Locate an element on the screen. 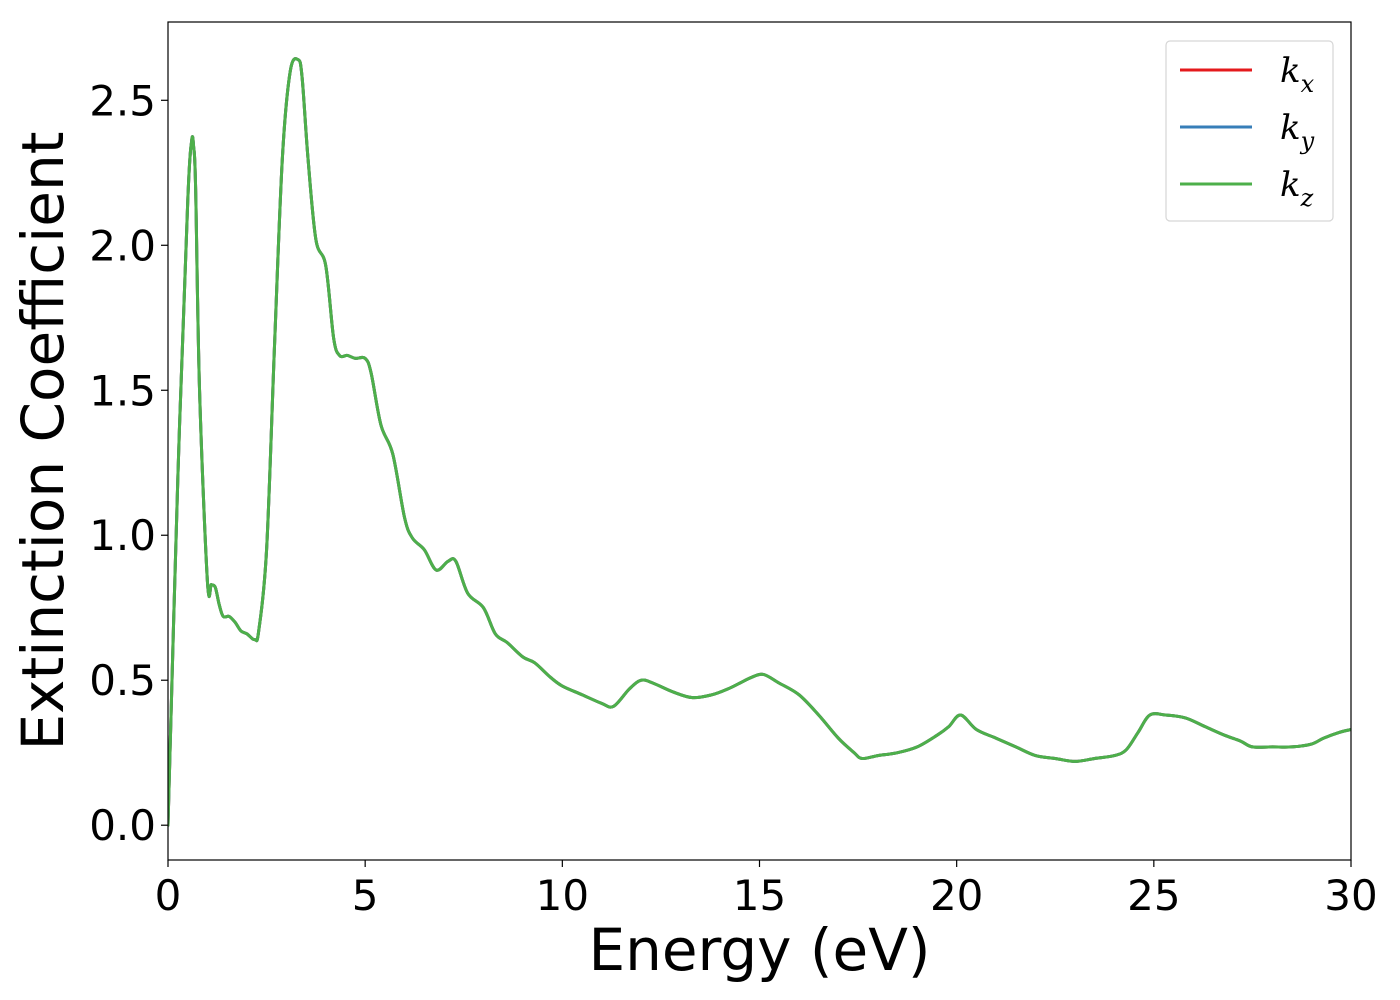  y-tick-label: 1.5 is located at coordinates (122, 390).